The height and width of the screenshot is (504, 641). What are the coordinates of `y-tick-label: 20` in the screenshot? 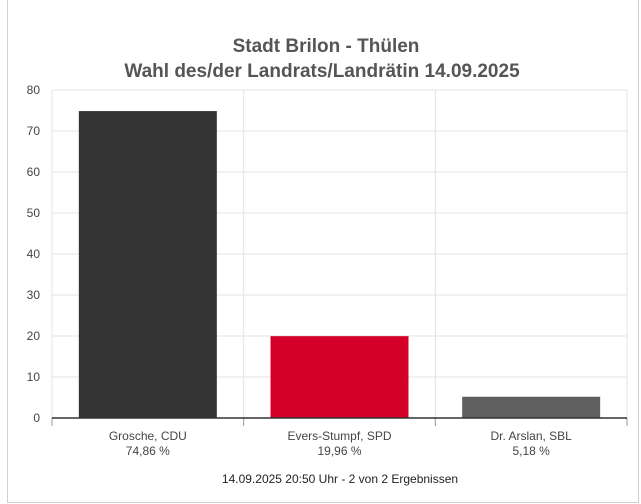 It's located at (34, 336).